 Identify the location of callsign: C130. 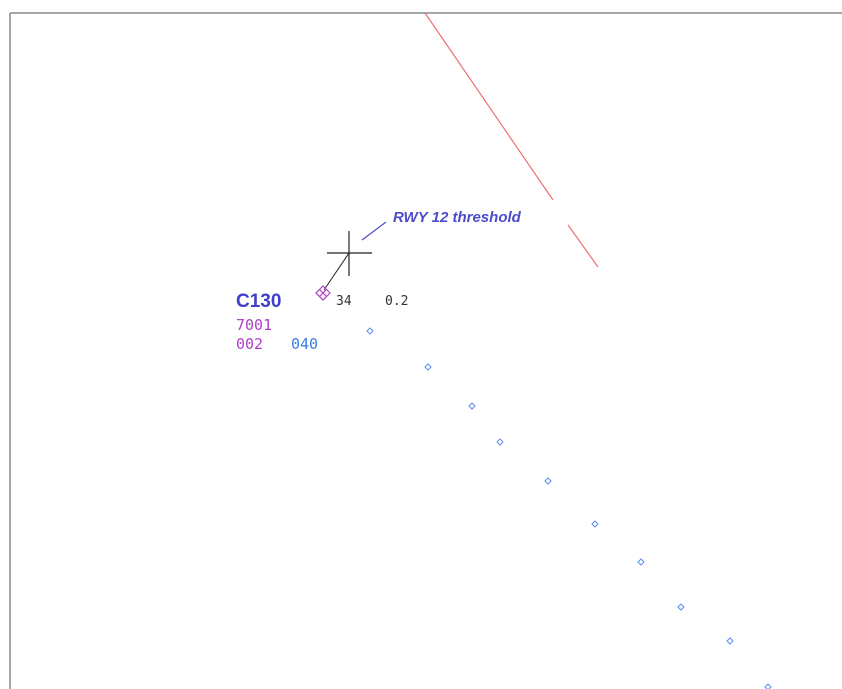
(258, 301).